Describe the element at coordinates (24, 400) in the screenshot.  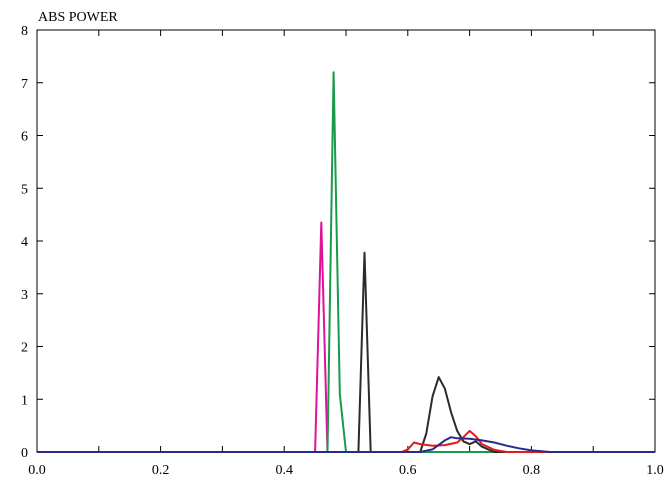
I see `y-tick-label: 1` at that location.